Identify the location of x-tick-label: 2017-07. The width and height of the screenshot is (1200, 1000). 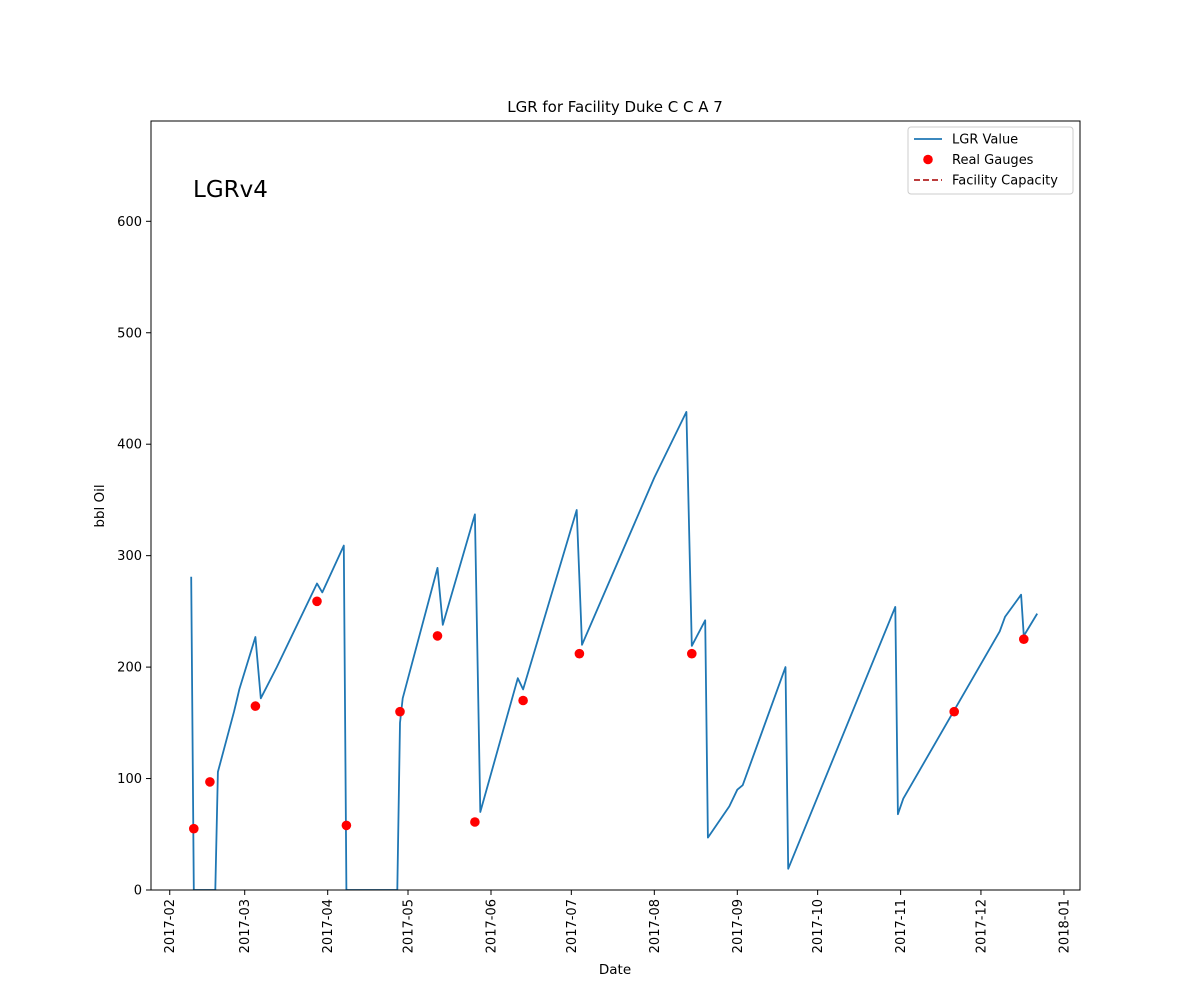
(572, 926).